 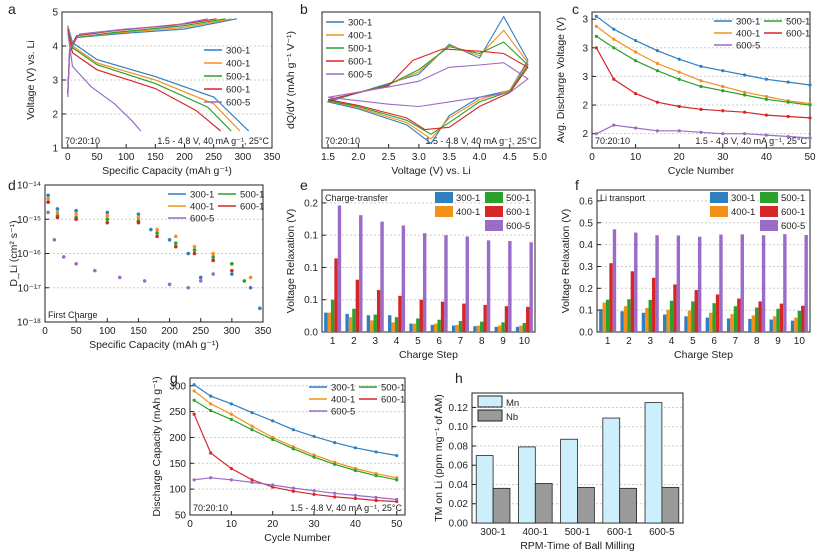 I want to click on y-axis-label: Voltage Relaxation (V), so click(x=566, y=261).